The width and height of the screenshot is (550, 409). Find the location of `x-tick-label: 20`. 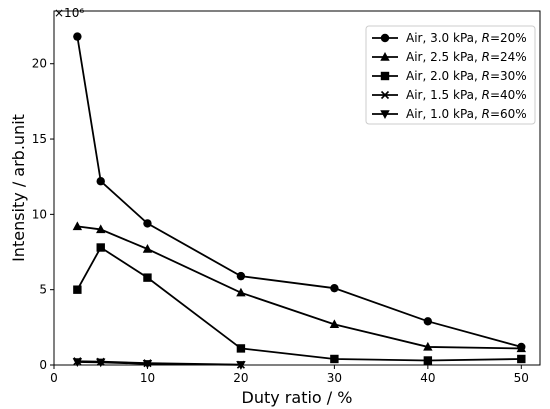

x-tick-label: 20 is located at coordinates (240, 378).